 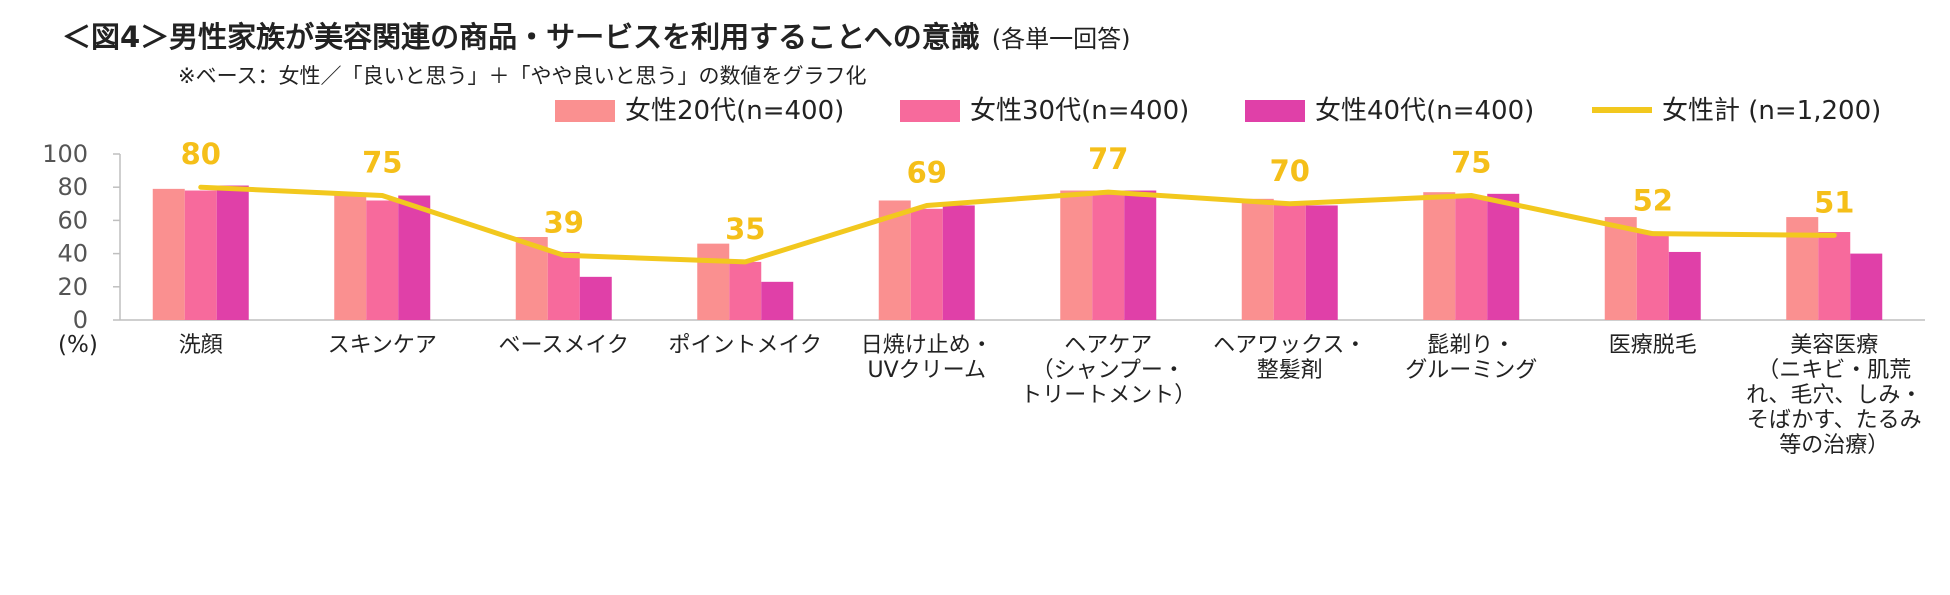 I want to click on bar-s1-c7, so click(x=1257, y=259).